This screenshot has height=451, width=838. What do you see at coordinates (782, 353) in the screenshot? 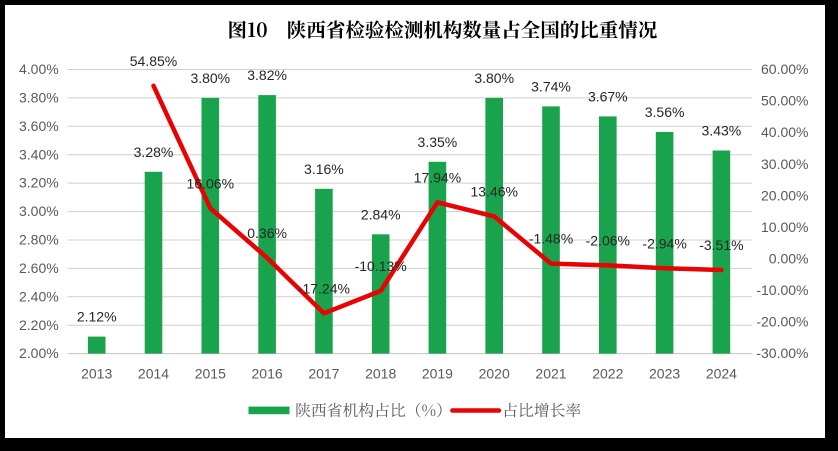
I see `svg-text: -30.00%` at bounding box center [782, 353].